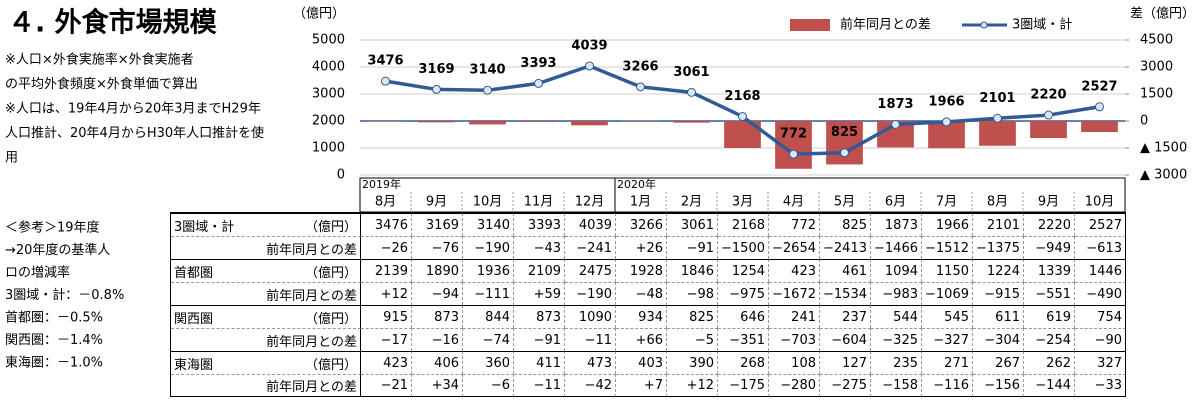 The image size is (1200, 410). Describe the element at coordinates (896, 385) in the screenshot. I see `table-cell: −158` at that location.